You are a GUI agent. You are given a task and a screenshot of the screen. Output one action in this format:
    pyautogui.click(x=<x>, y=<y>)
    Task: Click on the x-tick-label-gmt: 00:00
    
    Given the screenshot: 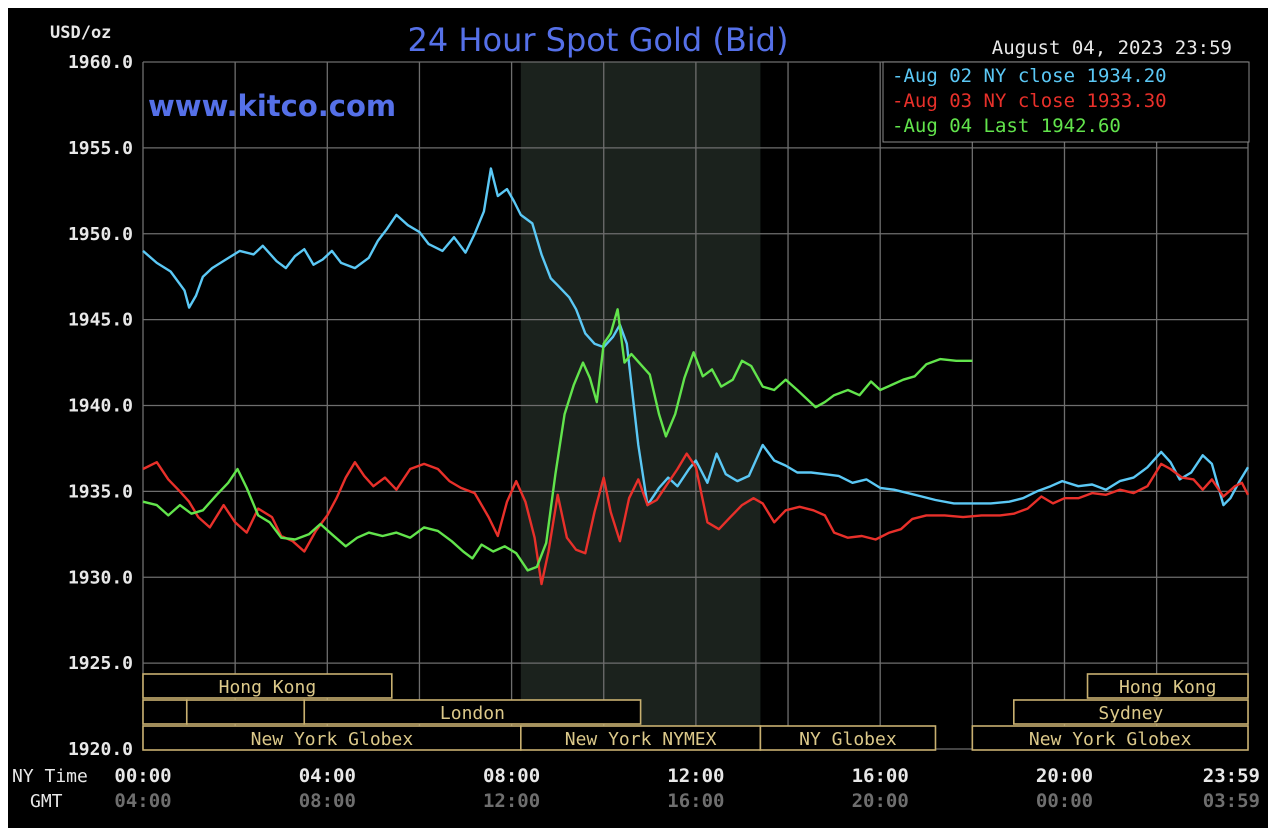 What is the action you would take?
    pyautogui.click(x=1064, y=801)
    